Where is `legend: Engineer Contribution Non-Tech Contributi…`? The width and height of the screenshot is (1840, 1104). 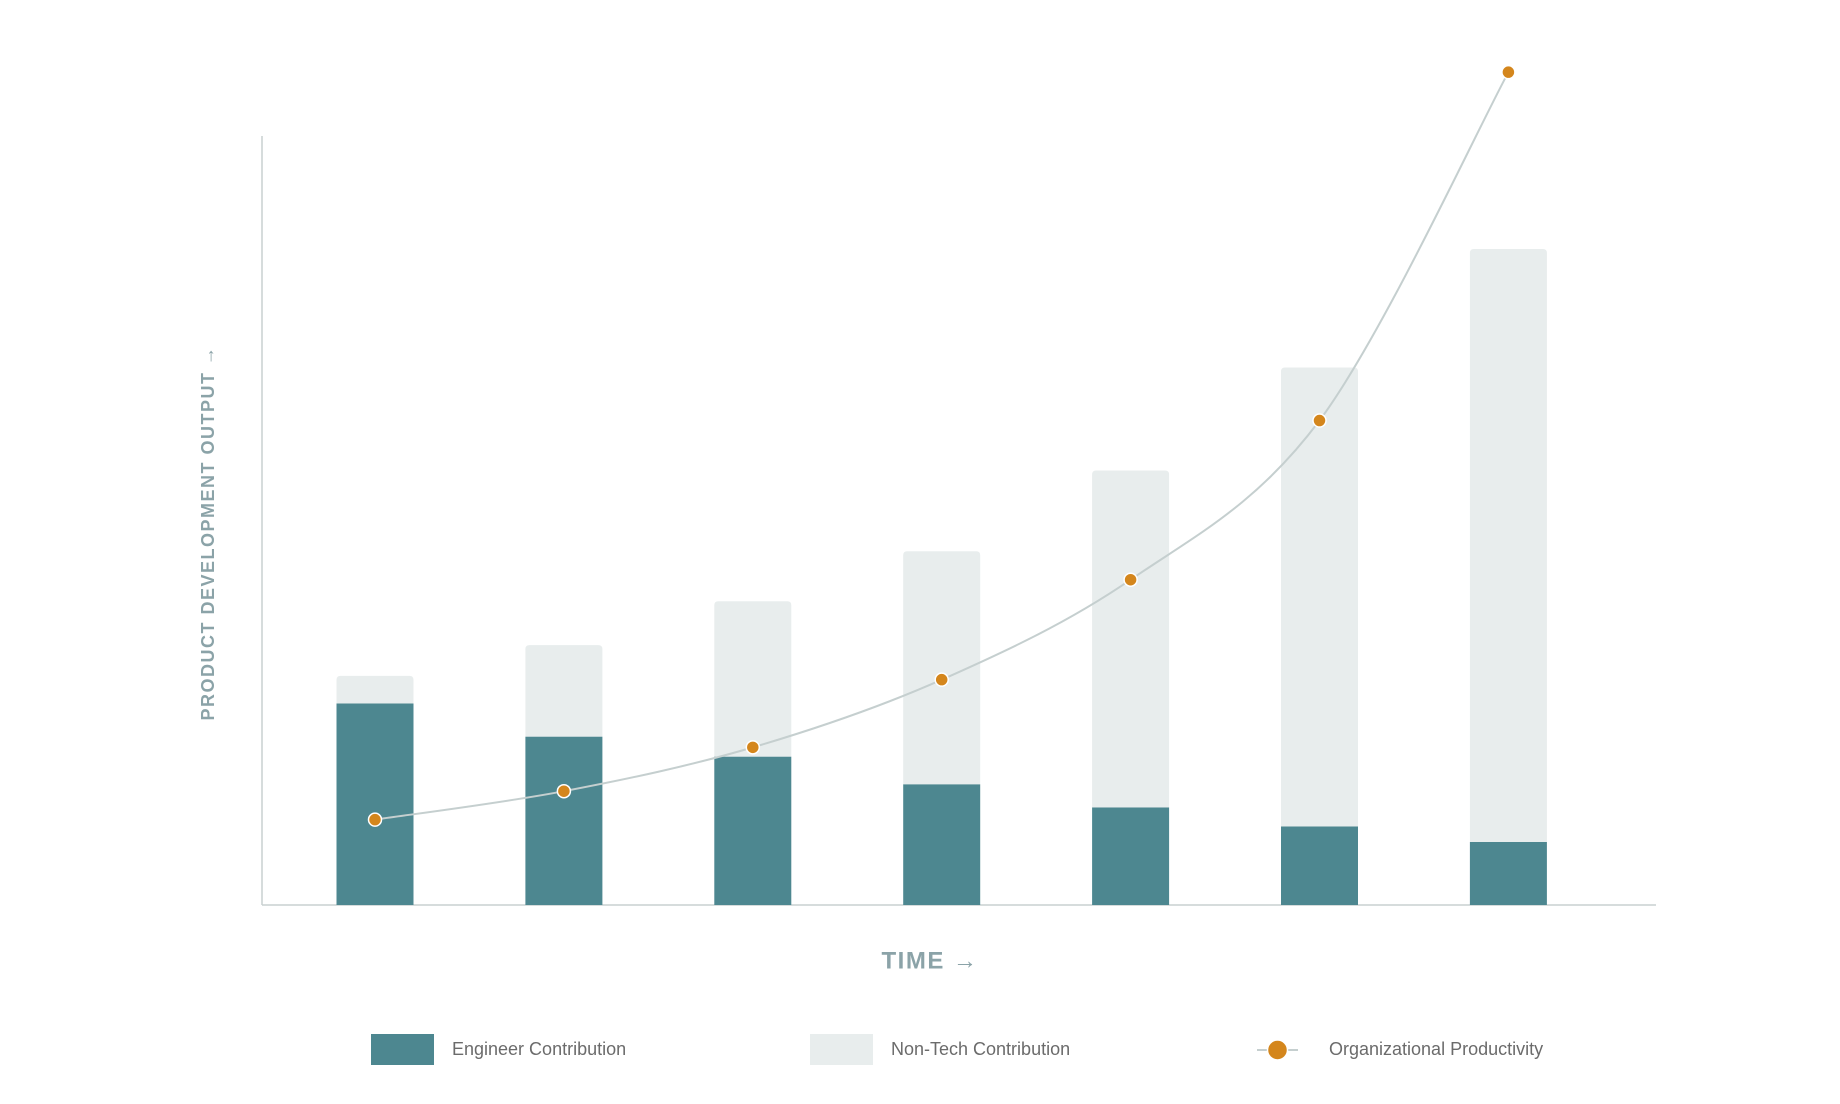
legend: Engineer Contribution Non-Tech Contributi… is located at coordinates (957, 1049).